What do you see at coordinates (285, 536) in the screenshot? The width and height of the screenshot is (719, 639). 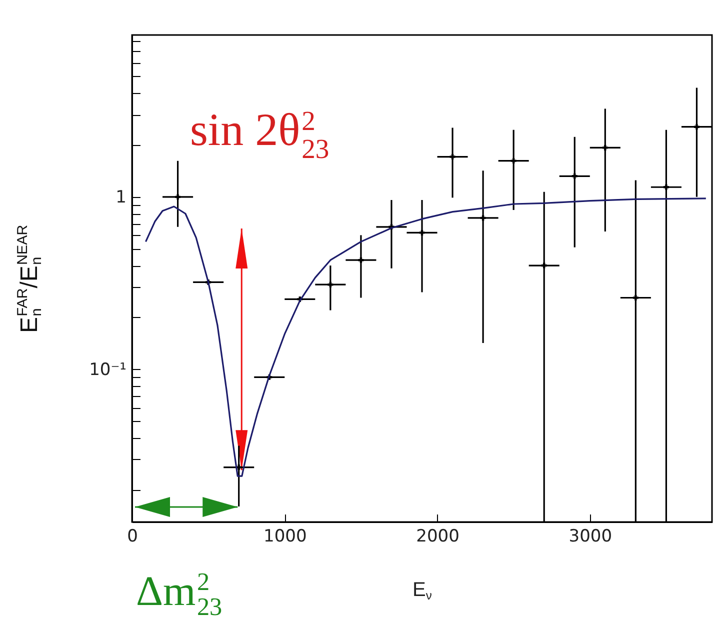 I see `x-tick-label: 1000` at bounding box center [285, 536].